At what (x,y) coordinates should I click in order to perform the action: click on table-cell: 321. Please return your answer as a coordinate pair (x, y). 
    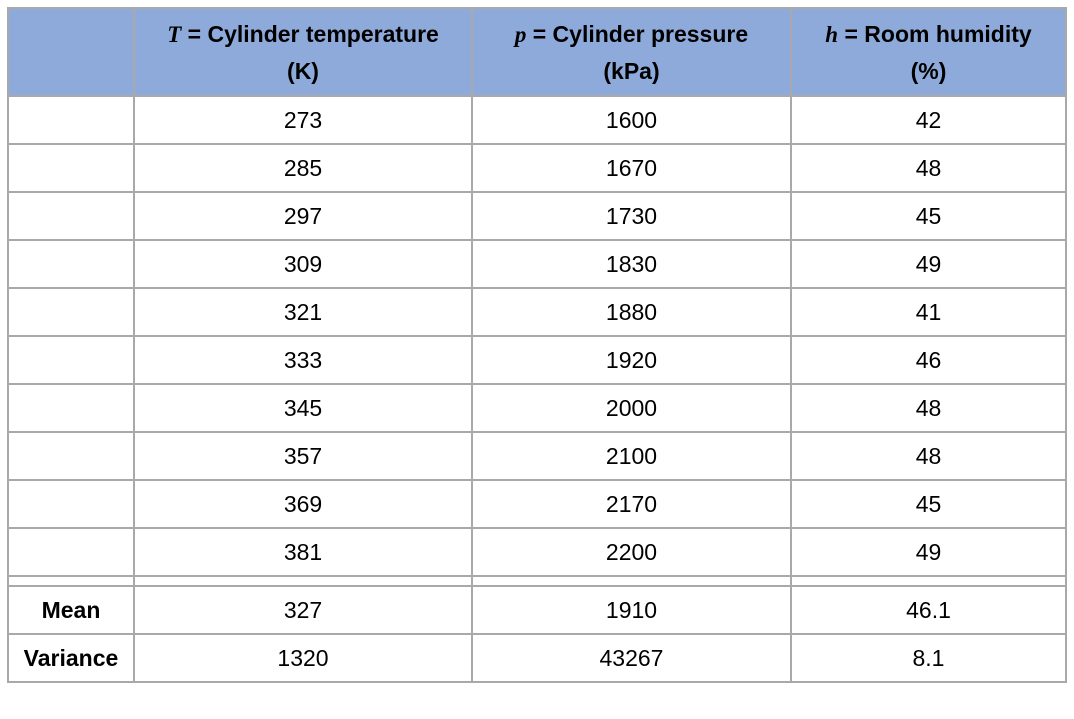
    Looking at the image, I should click on (303, 312).